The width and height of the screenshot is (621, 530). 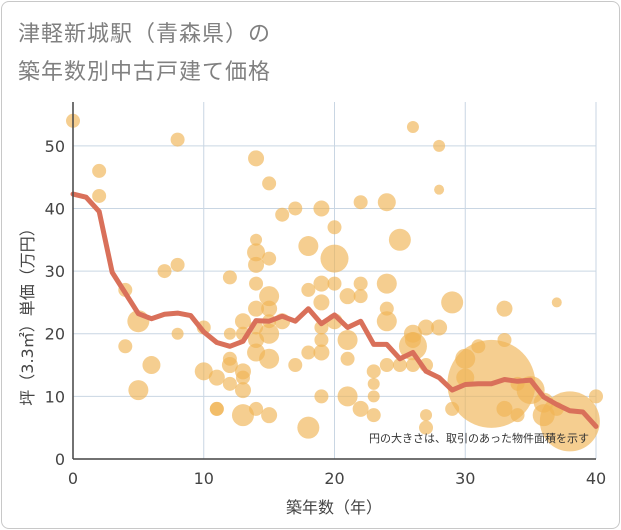 I want to click on y-tick-label: 10, so click(x=55, y=396).